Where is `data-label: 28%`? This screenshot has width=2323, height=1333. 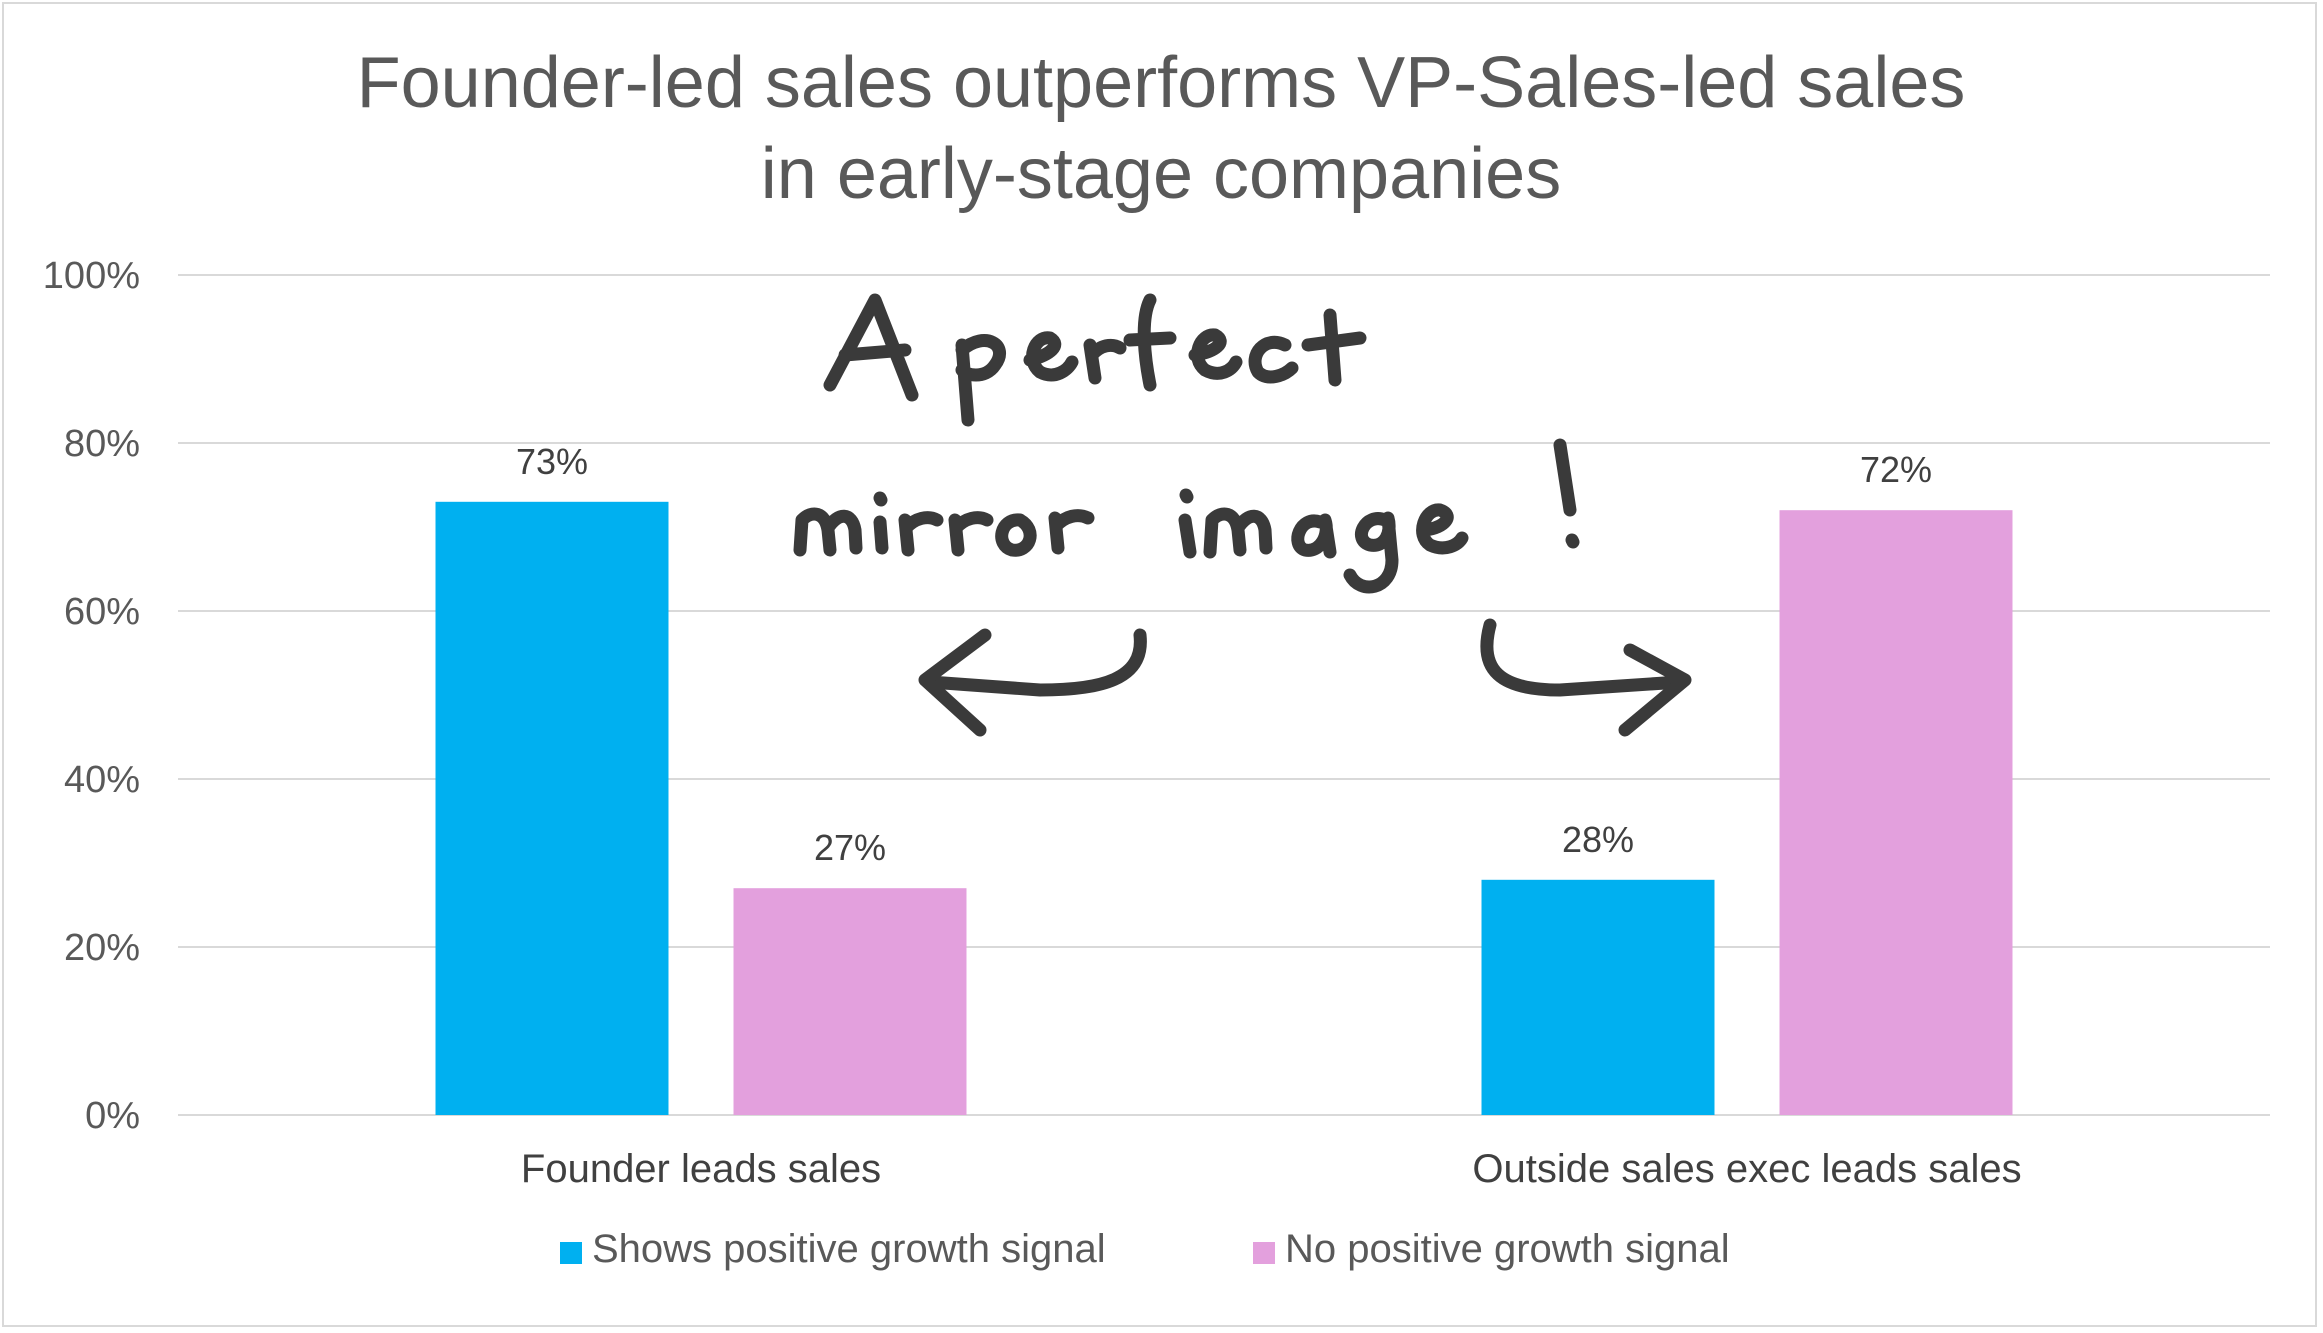 data-label: 28% is located at coordinates (1598, 839).